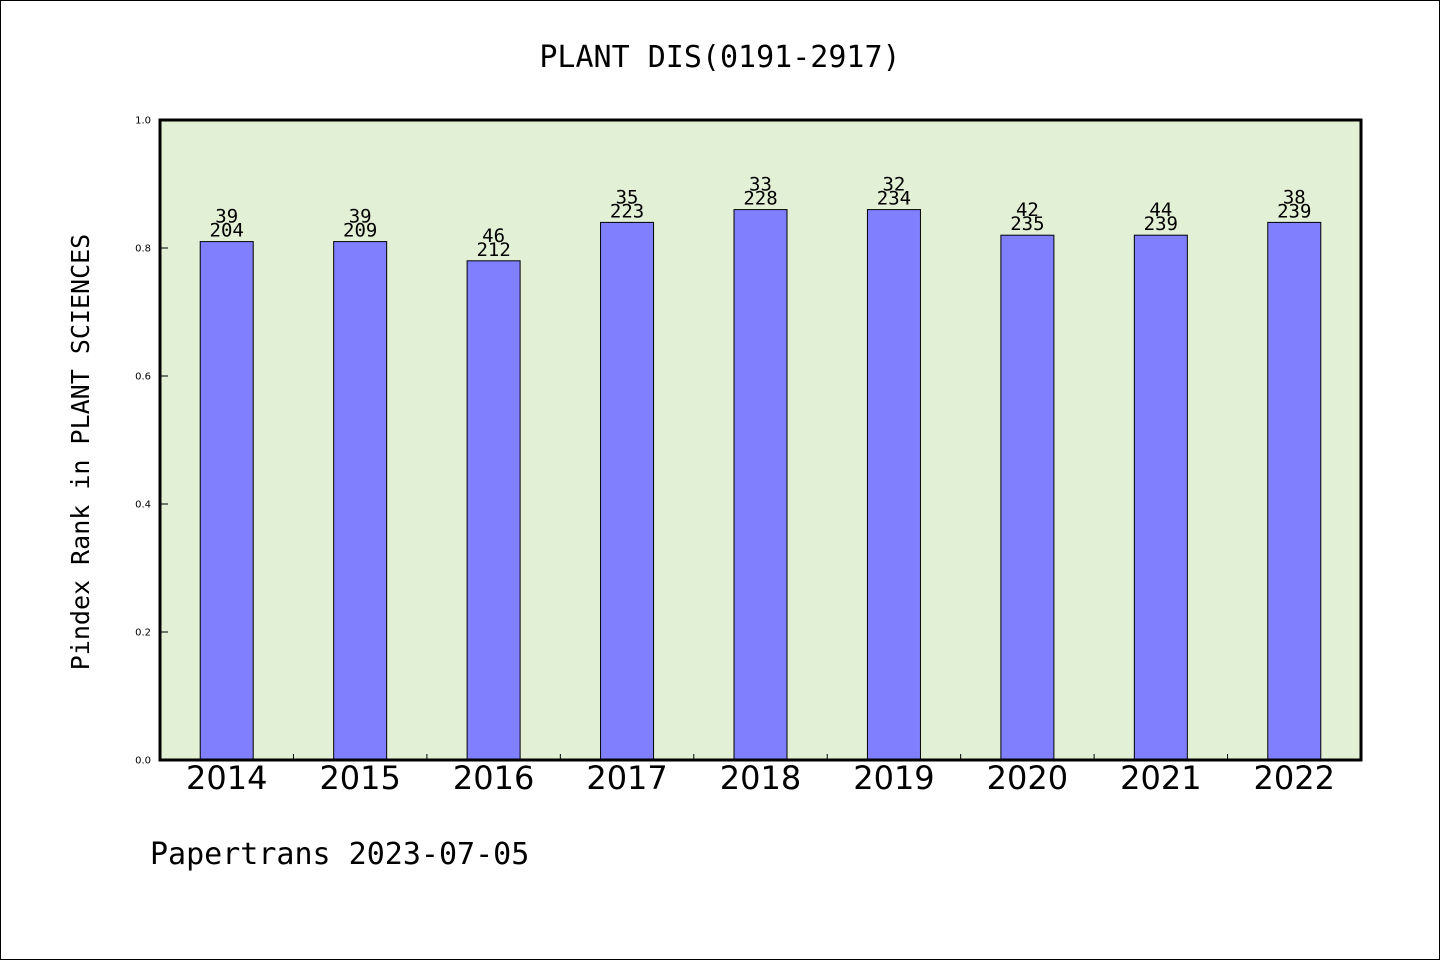 The height and width of the screenshot is (960, 1440). I want to click on y-tick-label-0.0: 0.0, so click(143, 761).